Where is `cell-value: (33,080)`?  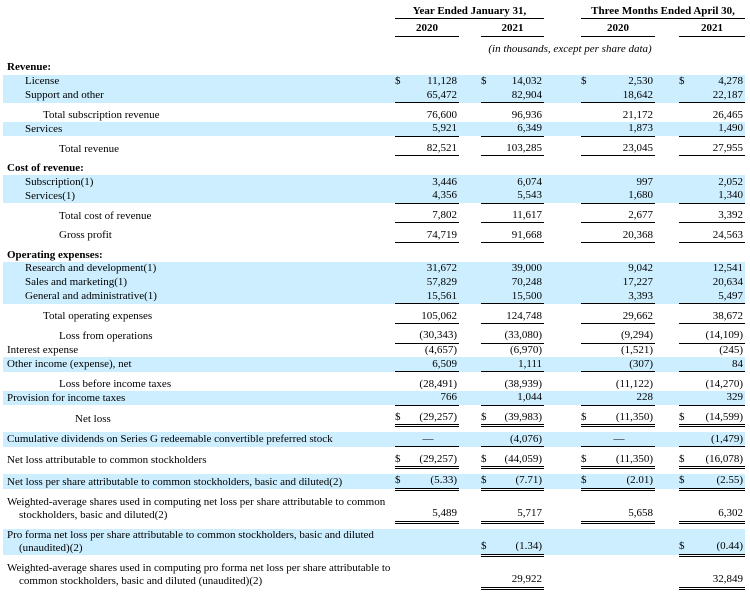
cell-value: (33,080) is located at coordinates (519, 336).